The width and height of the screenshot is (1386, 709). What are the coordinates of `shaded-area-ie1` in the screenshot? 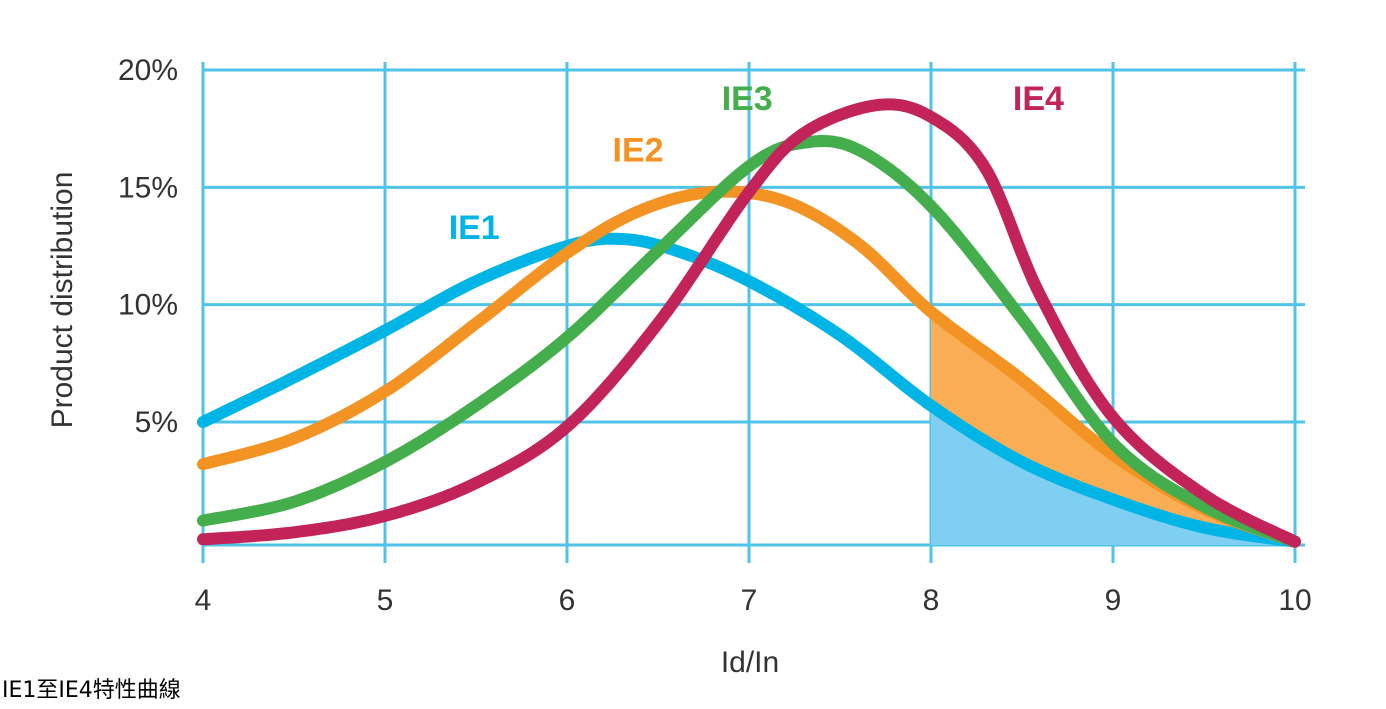 It's located at (1113, 475).